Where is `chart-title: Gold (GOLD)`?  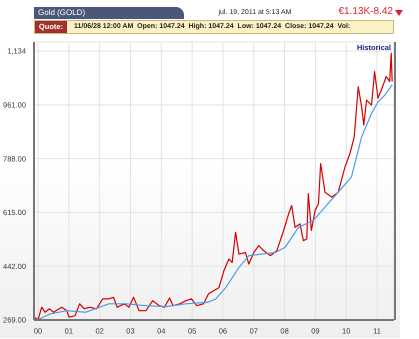 chart-title: Gold (GOLD) is located at coordinates (109, 13).